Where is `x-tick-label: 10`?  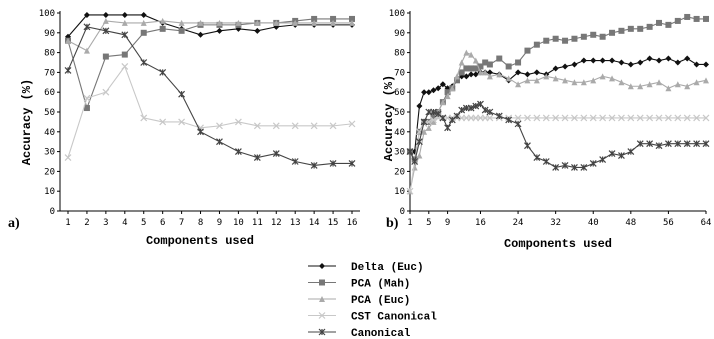 x-tick-label: 10 is located at coordinates (238, 223).